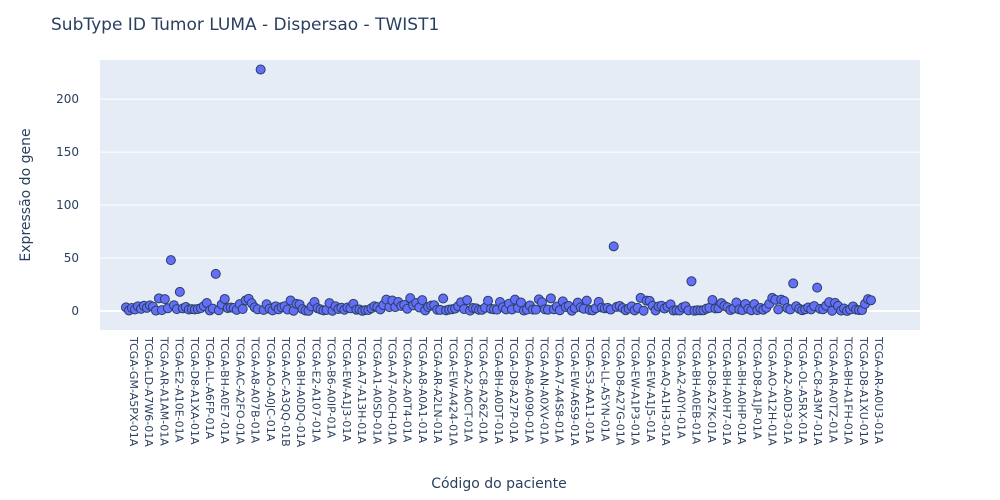  What do you see at coordinates (544, 390) in the screenshot?
I see `x-tick-label: TCGA-AN-A0XV-01A` at bounding box center [544, 390].